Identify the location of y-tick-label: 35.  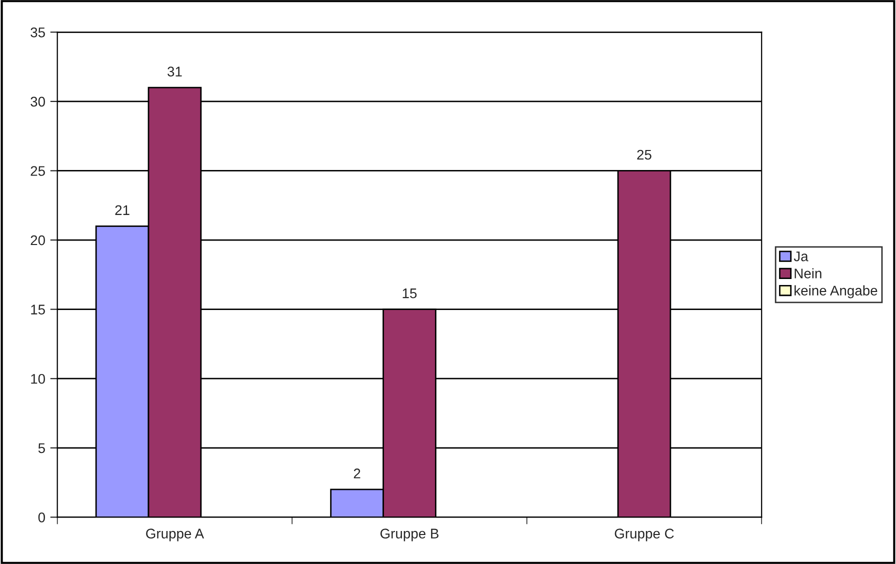
(37, 32).